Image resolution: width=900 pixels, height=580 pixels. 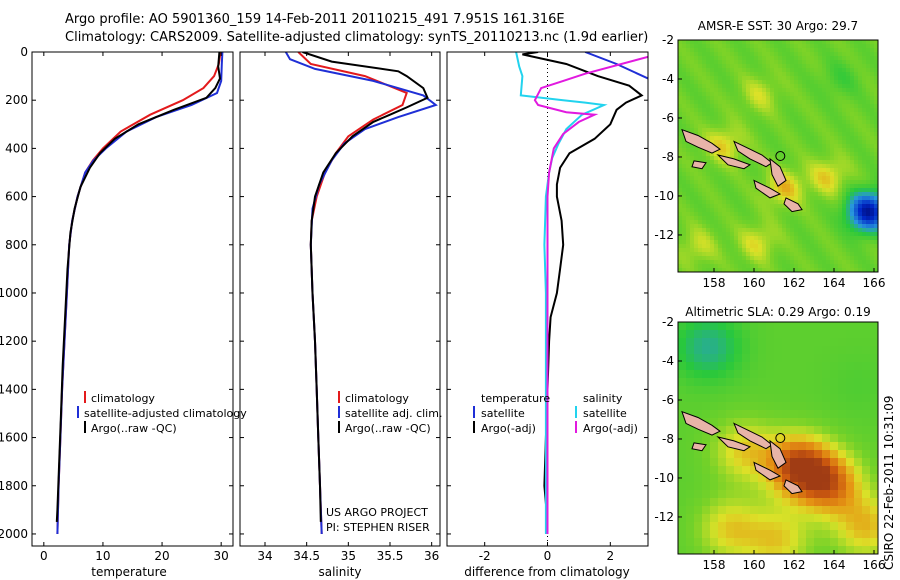 What do you see at coordinates (388, 428) in the screenshot?
I see `legend-label-argo: Argo(..raw -QC)` at bounding box center [388, 428].